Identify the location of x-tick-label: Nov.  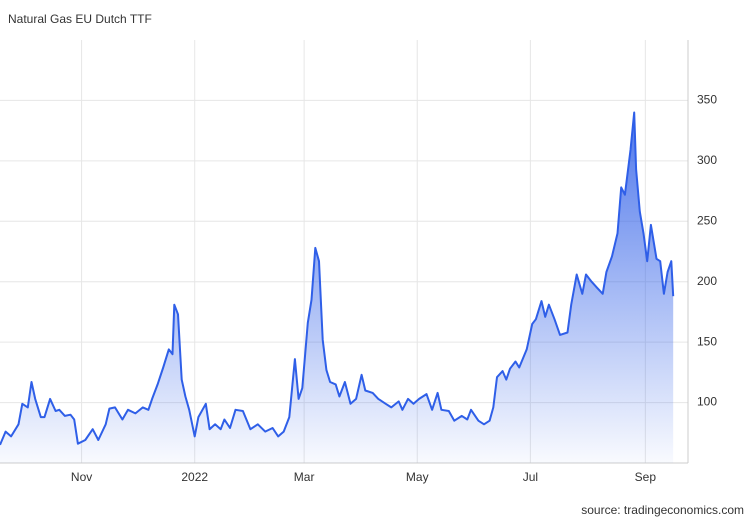
(81, 477).